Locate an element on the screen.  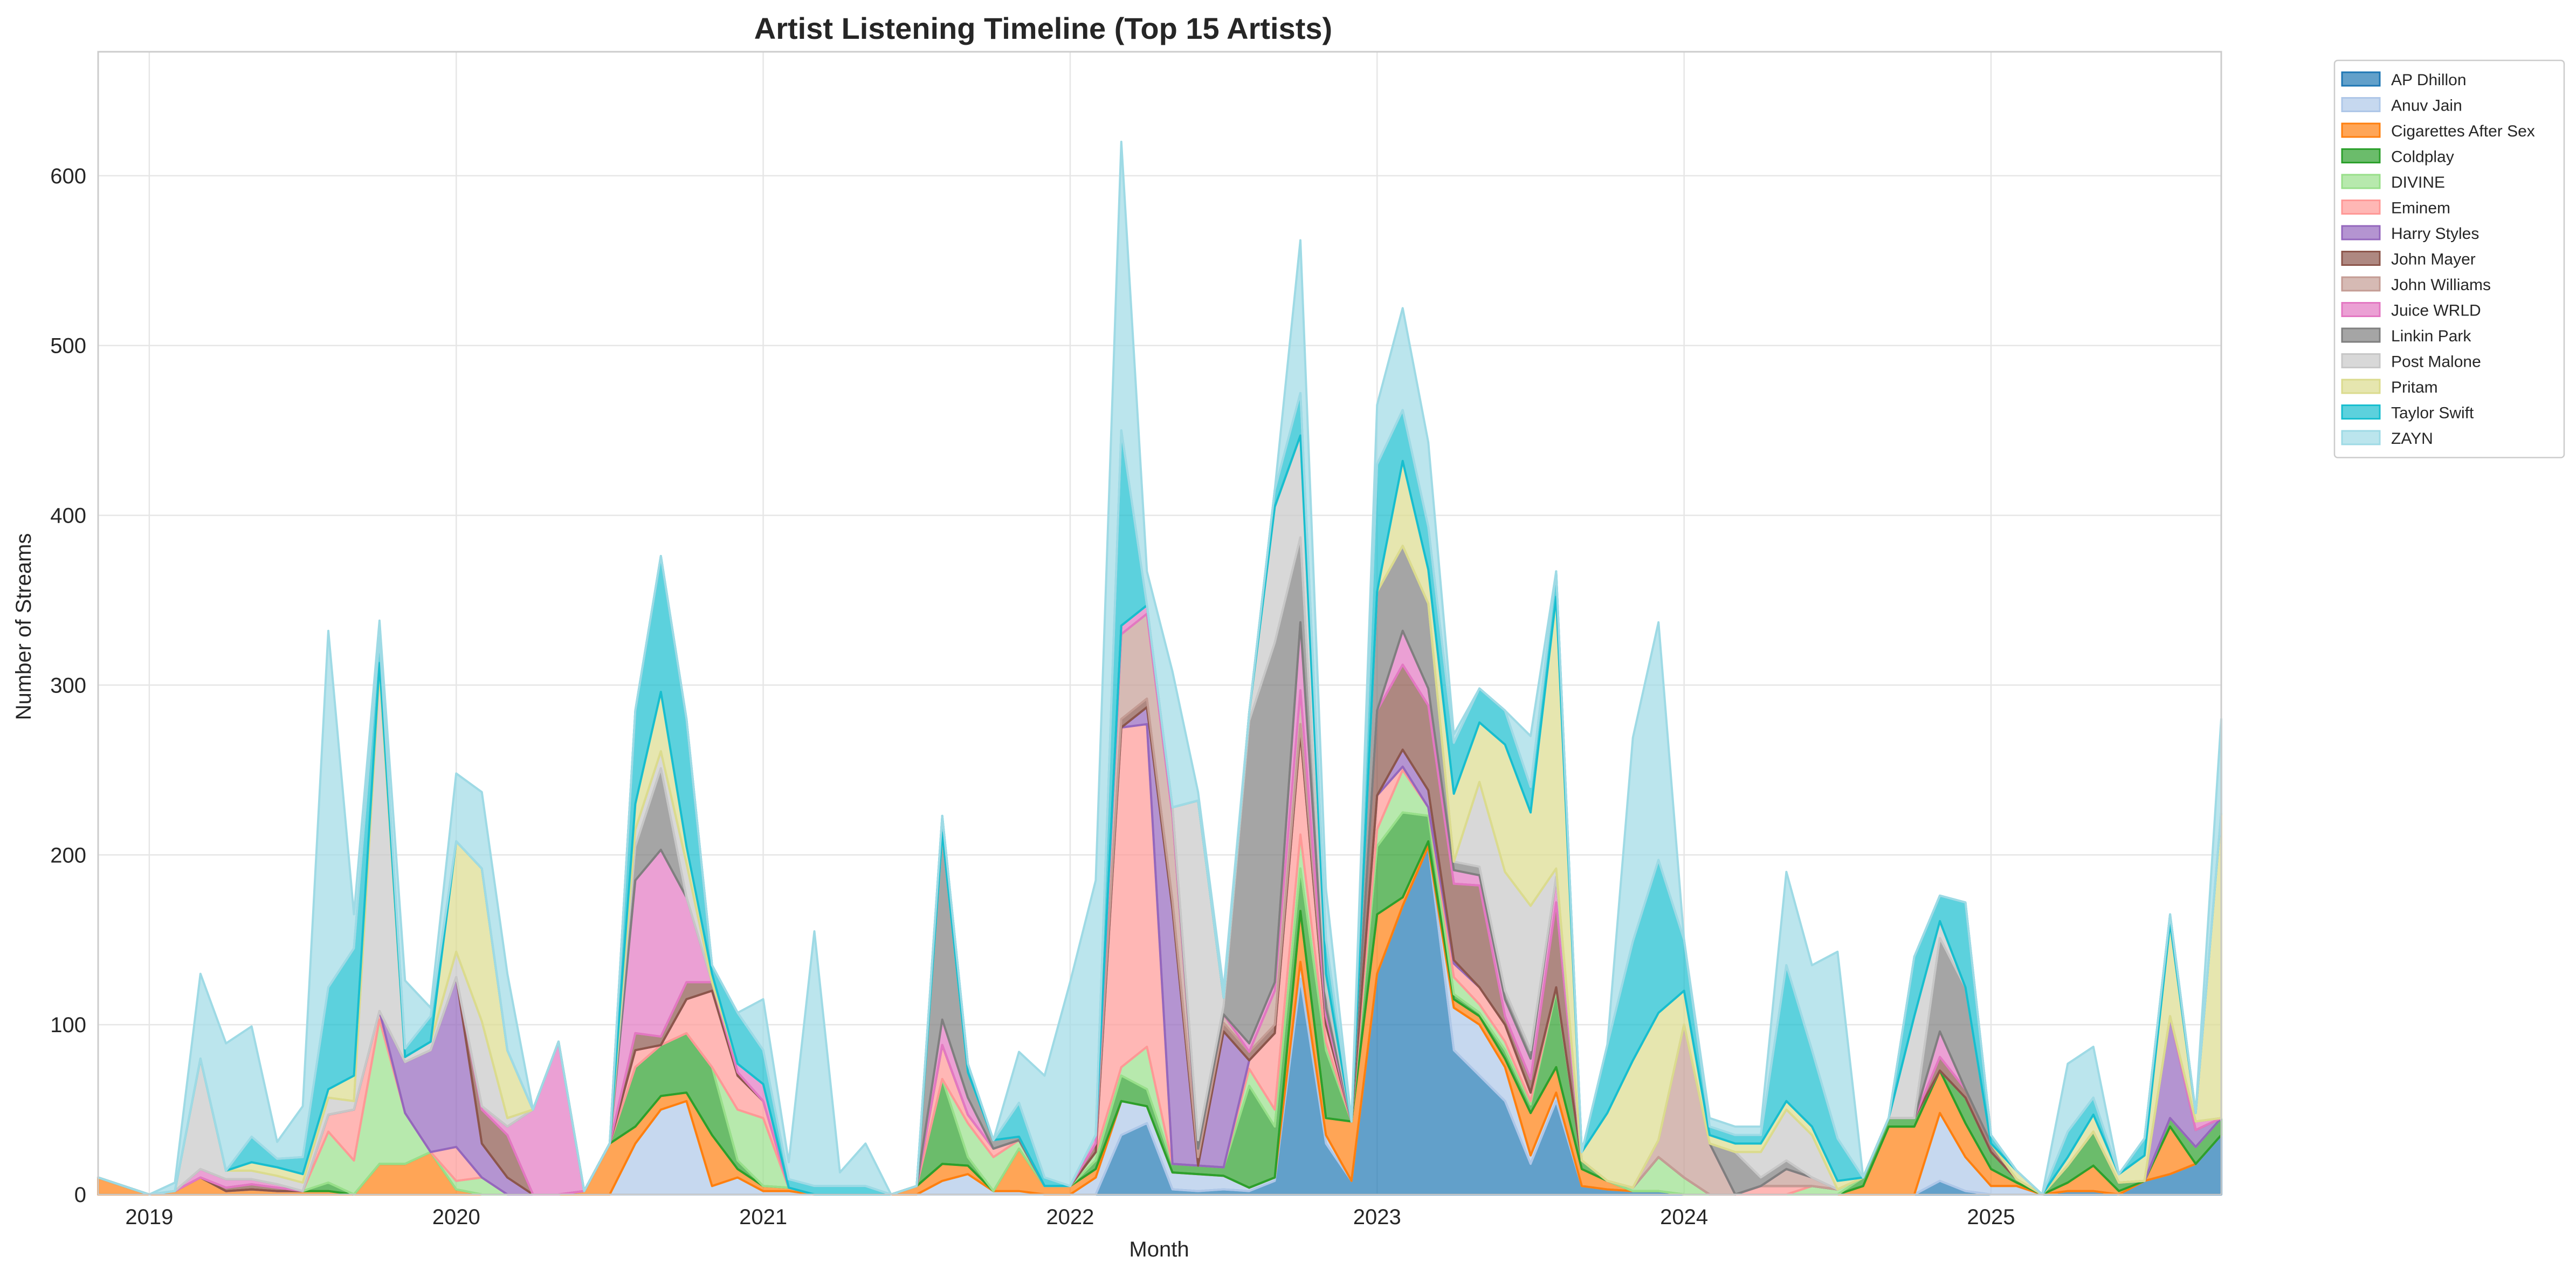
legend-label: Eminem is located at coordinates (2420, 208).